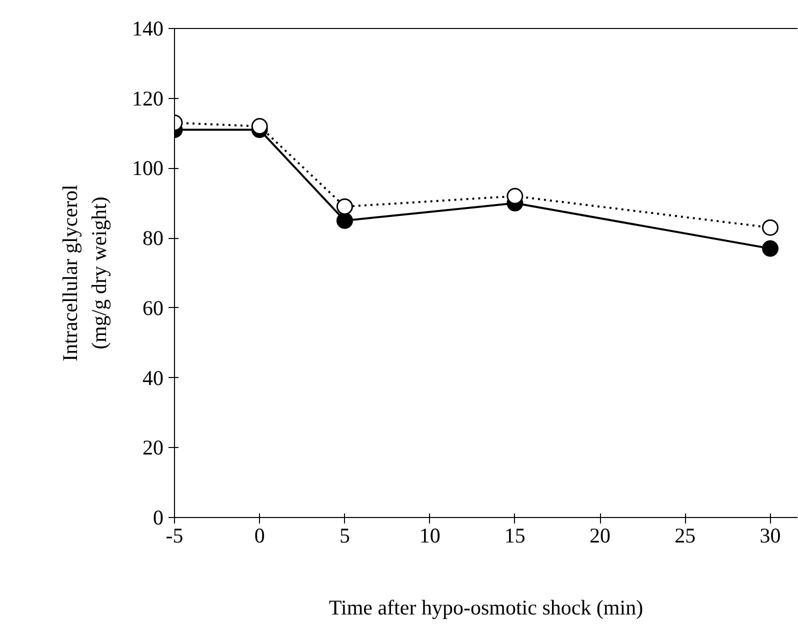 This screenshot has height=642, width=798. What do you see at coordinates (84, 273) in the screenshot?
I see `y-axis-title: Intracellular glycerol (mg/g dry weight)` at bounding box center [84, 273].